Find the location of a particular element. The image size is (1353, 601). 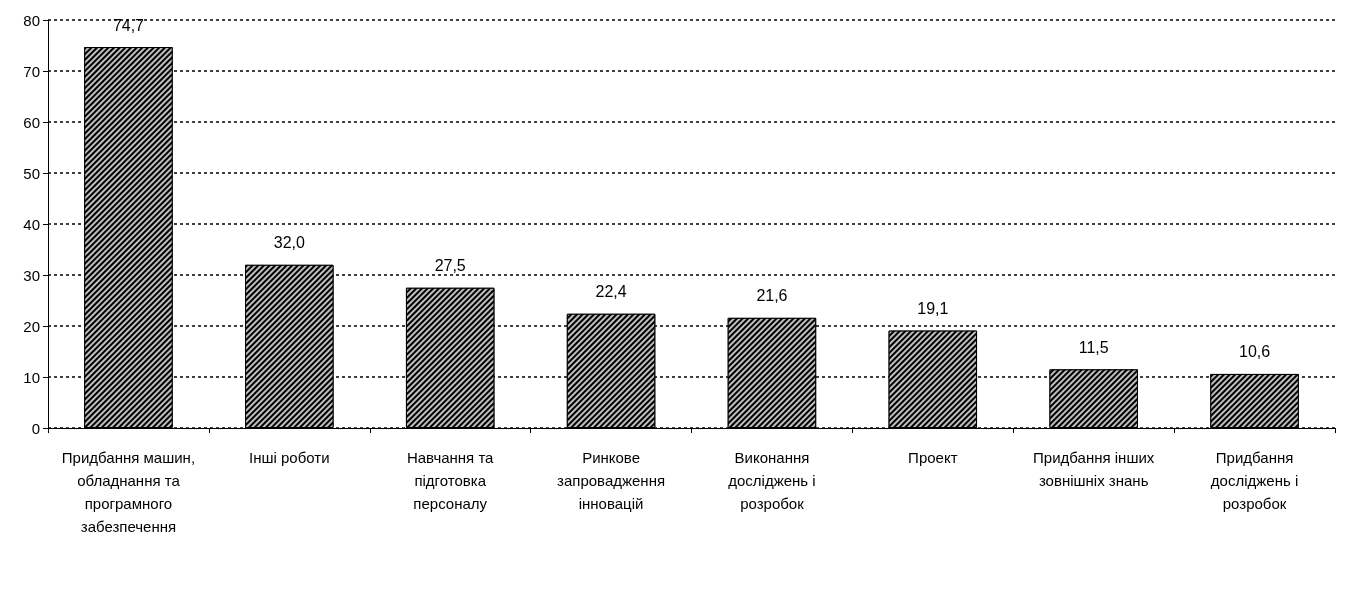

y-tick-label: 40 is located at coordinates (31, 224).